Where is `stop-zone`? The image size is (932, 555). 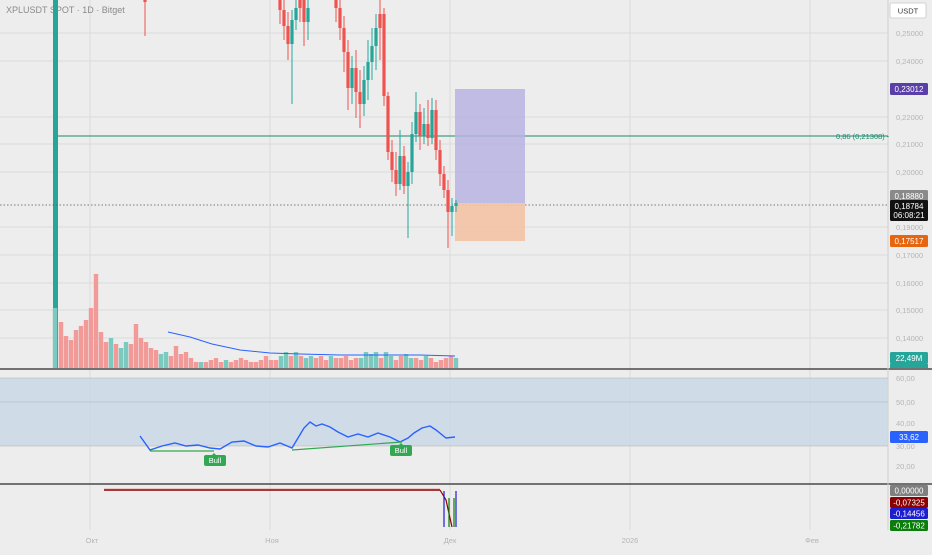
stop-zone is located at coordinates (490, 222).